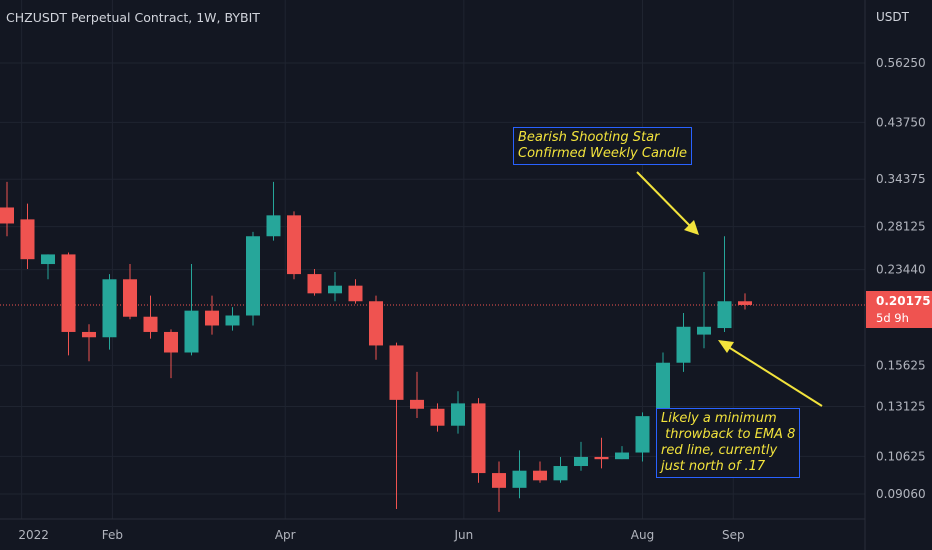 This screenshot has width=932, height=550. Describe the element at coordinates (901, 179) in the screenshot. I see `price-tick-label: 0.34375` at that location.